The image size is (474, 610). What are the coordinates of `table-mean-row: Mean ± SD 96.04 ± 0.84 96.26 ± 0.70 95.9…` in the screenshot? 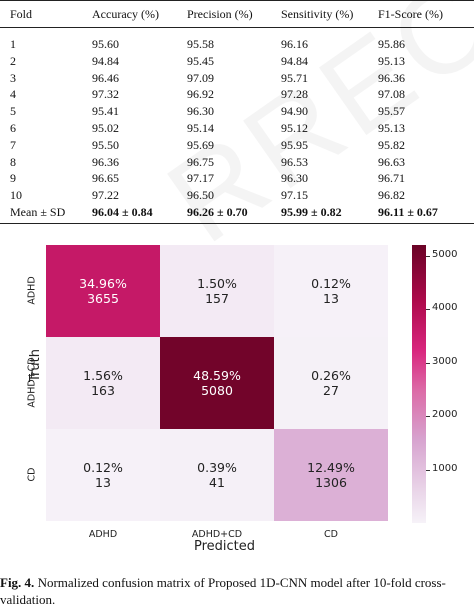 It's located at (237, 212).